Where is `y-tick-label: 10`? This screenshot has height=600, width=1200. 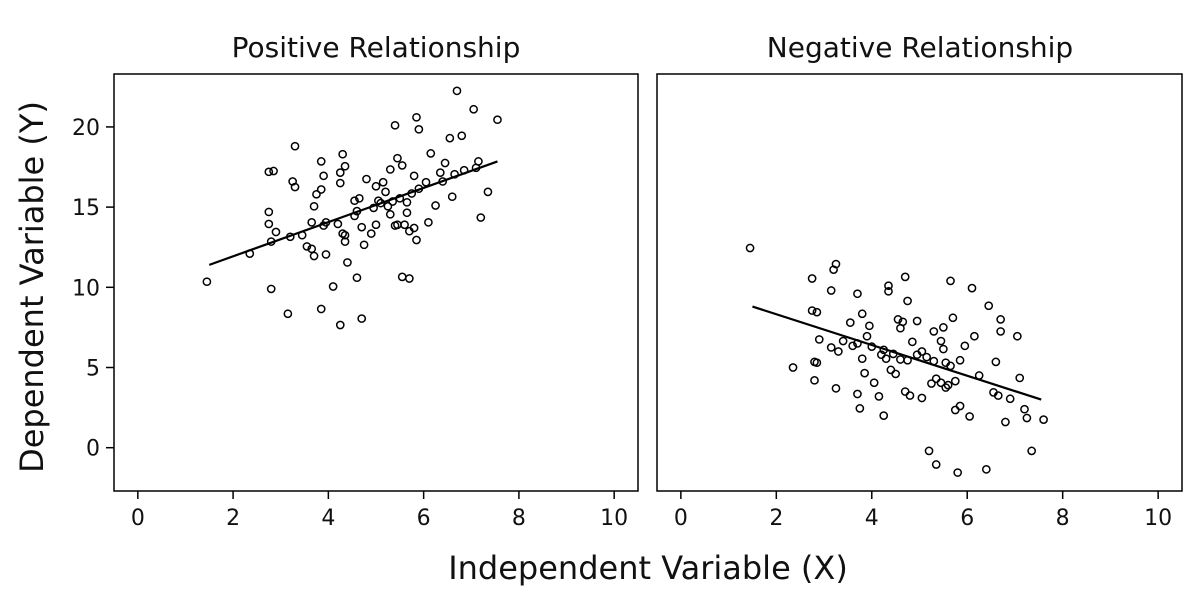
y-tick-label: 10 is located at coordinates (86, 288).